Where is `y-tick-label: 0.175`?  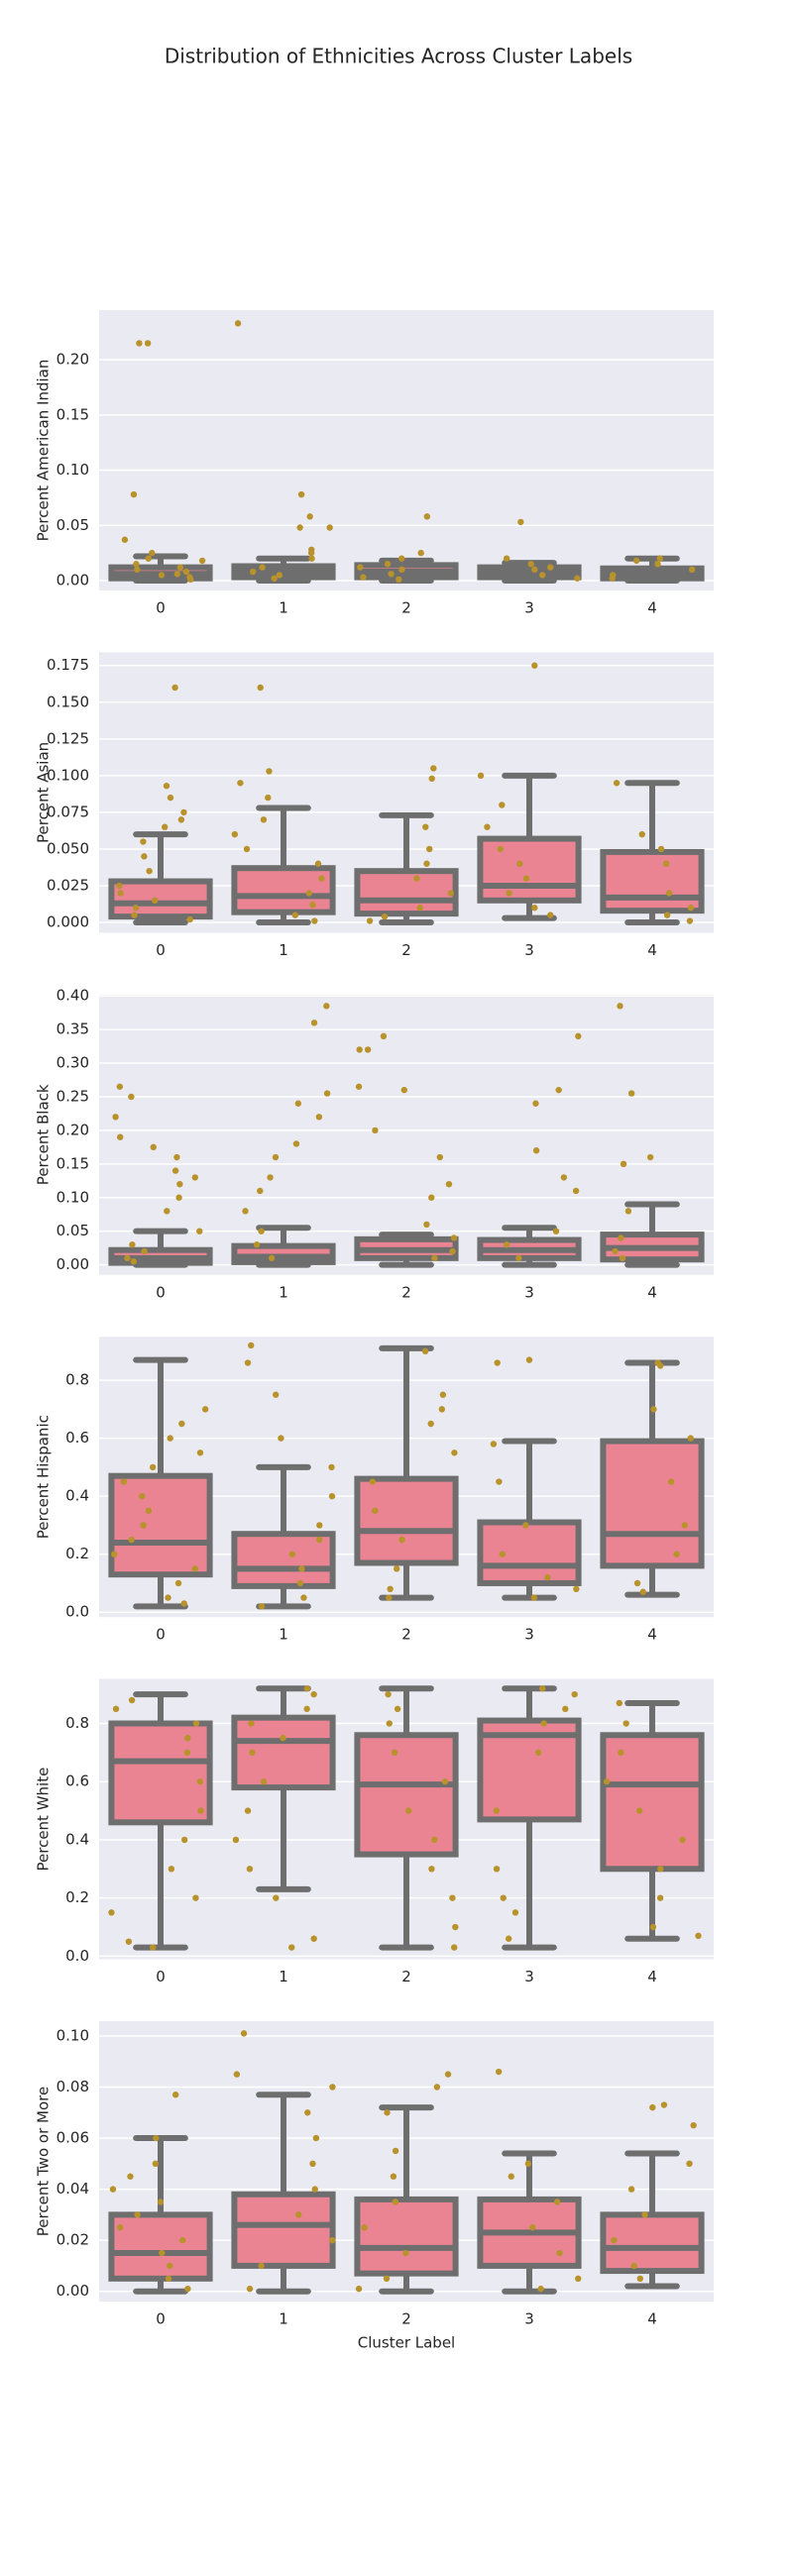
y-tick-label: 0.175 is located at coordinates (68, 665).